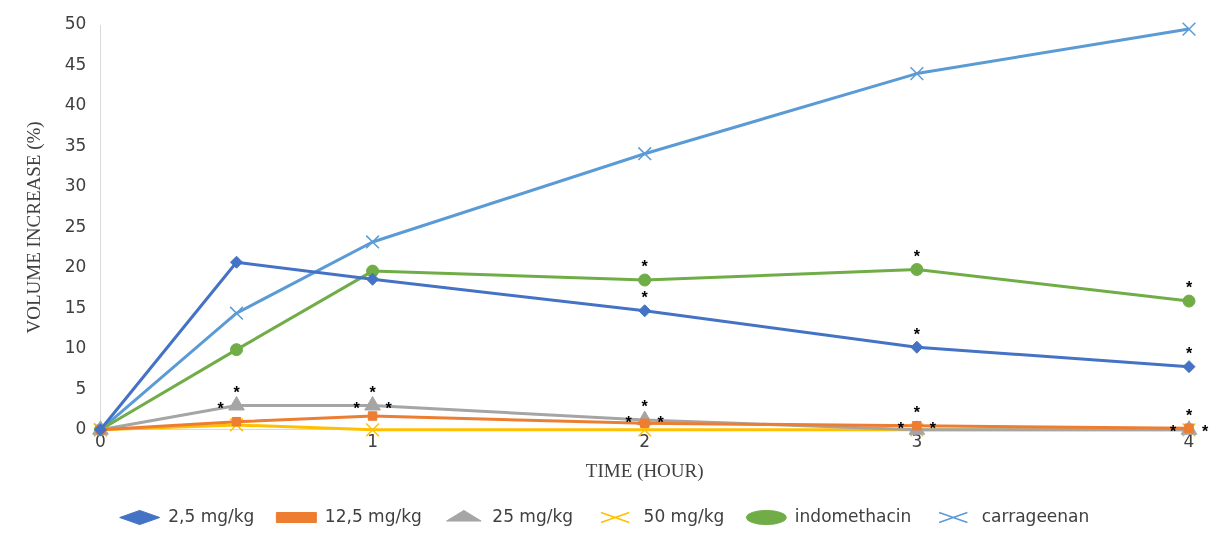 The height and width of the screenshot is (541, 1229). I want to click on y-tick-label: 15, so click(75, 306).